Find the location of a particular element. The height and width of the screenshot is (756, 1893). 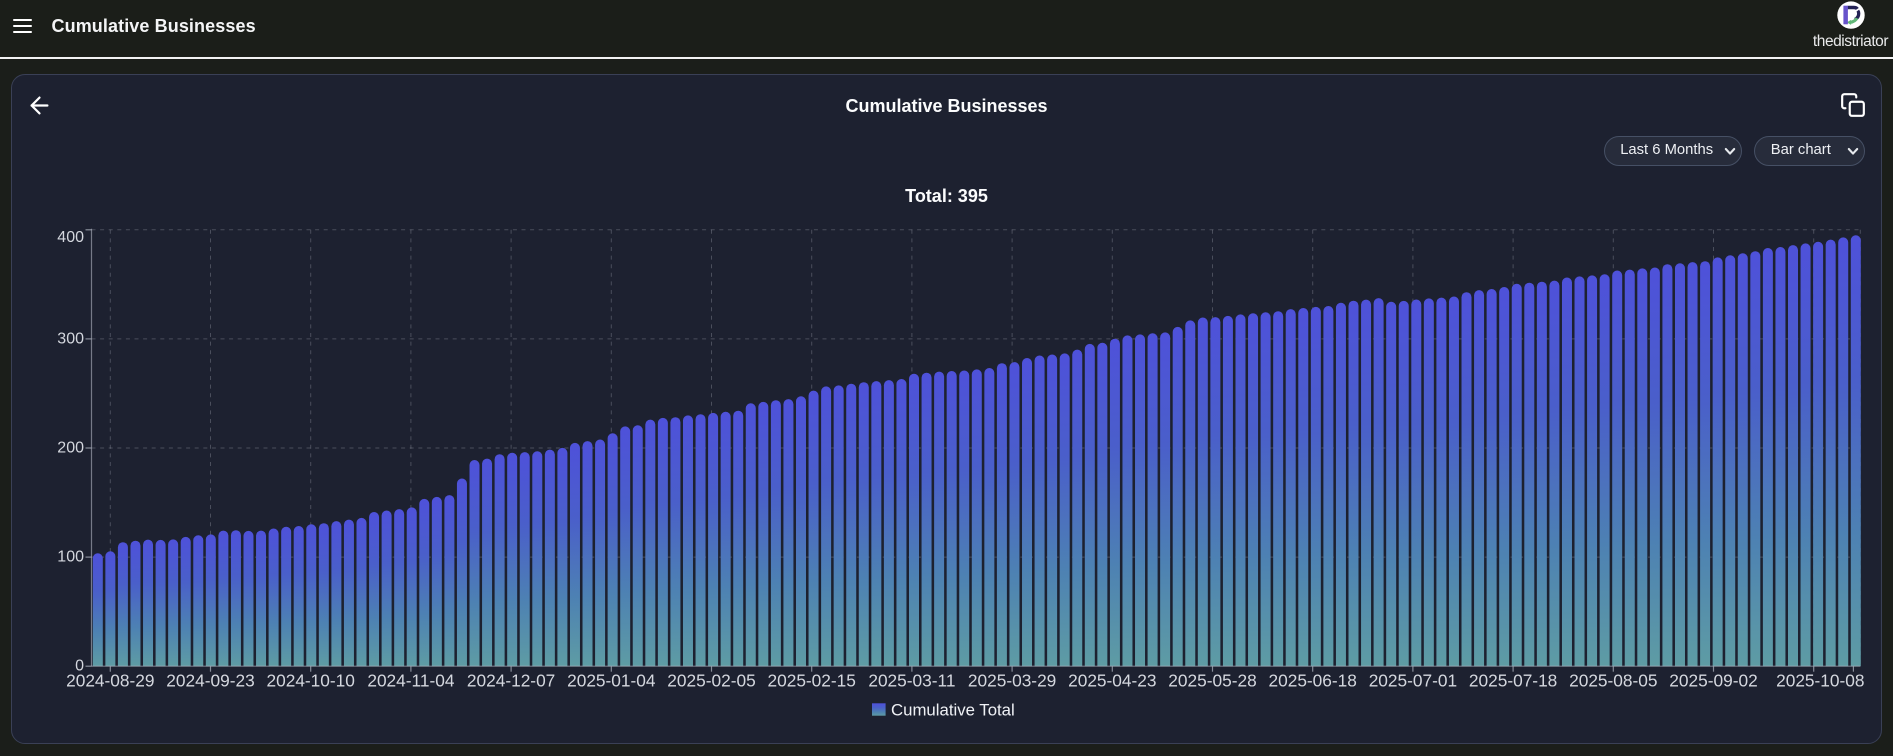

svg-text: 2024-12-07 is located at coordinates (511, 681).